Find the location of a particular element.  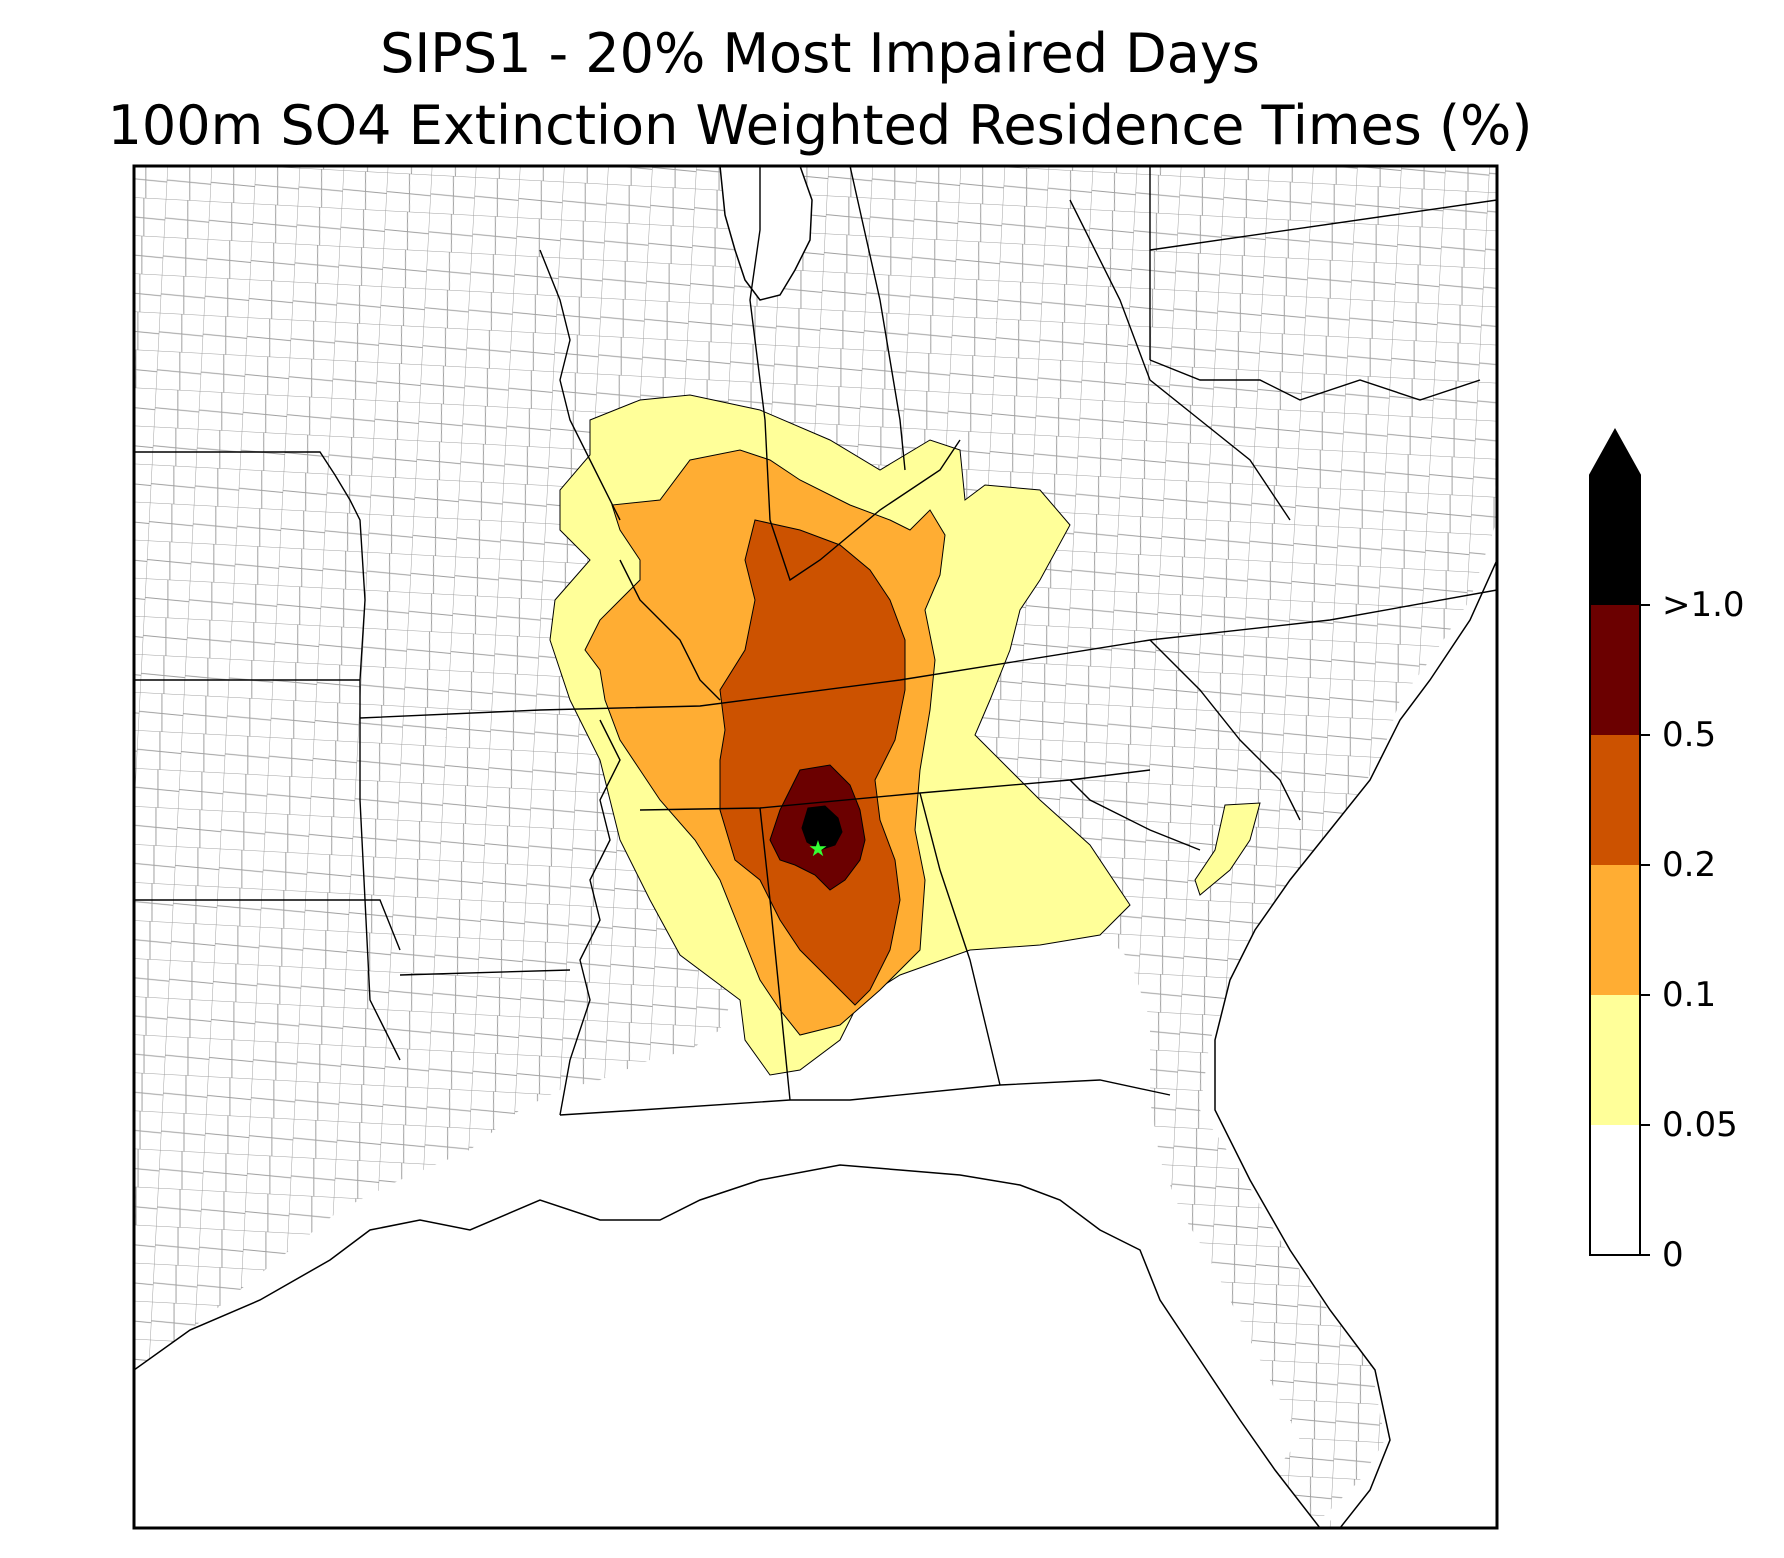

contour-1.0 is located at coordinates (822, 828).